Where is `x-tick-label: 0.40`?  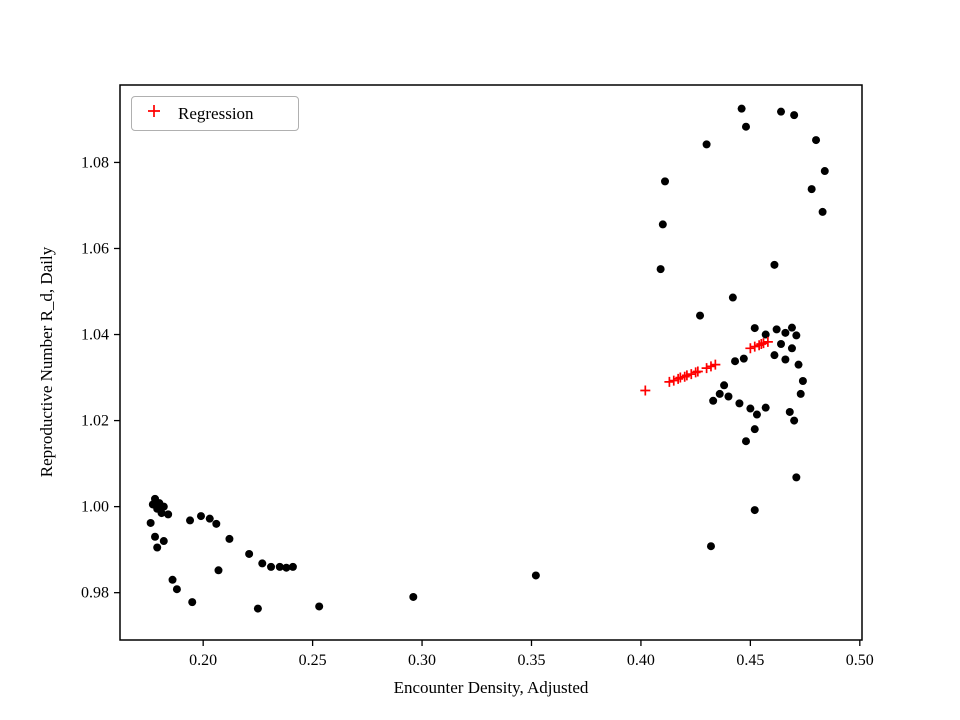
x-tick-label: 0.40 is located at coordinates (641, 660).